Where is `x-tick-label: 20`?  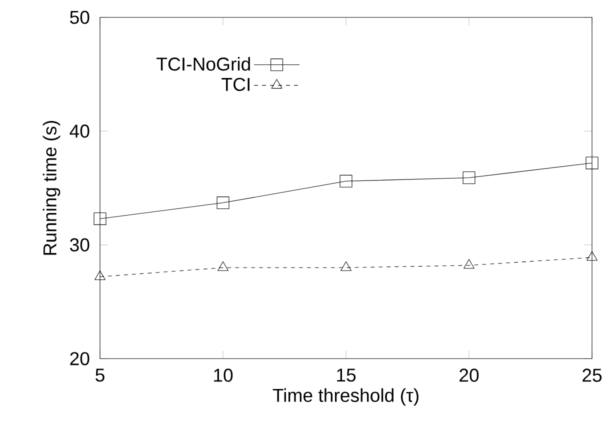 x-tick-label: 20 is located at coordinates (469, 375).